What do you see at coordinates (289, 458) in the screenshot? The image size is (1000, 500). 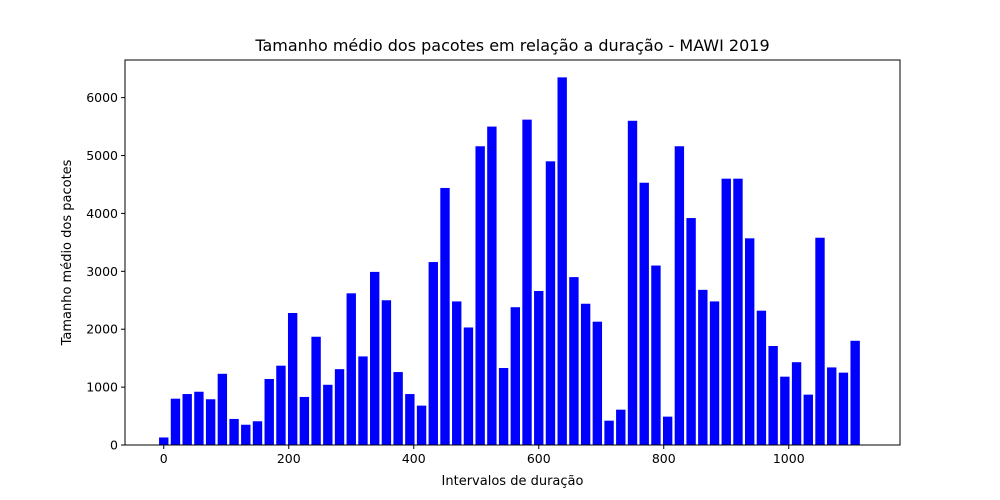 I see `x-tick-label: 200` at bounding box center [289, 458].